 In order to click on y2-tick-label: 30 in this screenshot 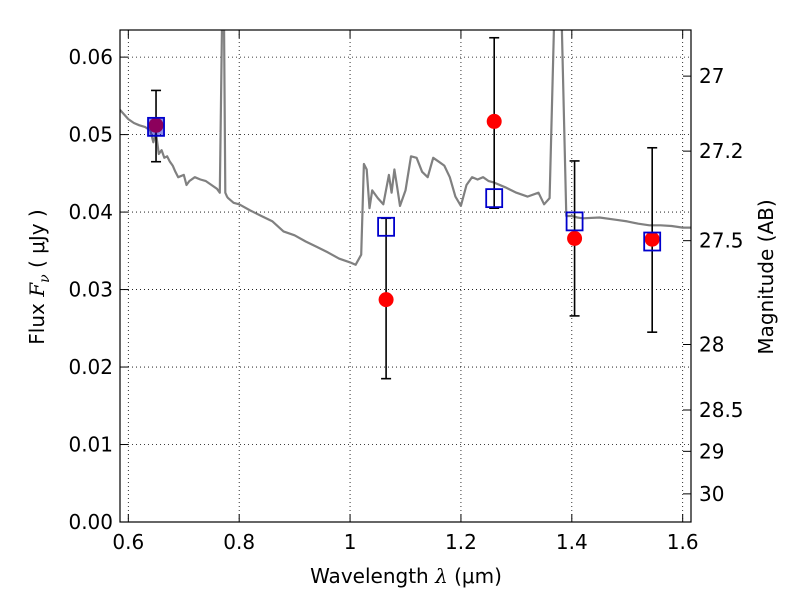, I will do `click(711, 494)`.